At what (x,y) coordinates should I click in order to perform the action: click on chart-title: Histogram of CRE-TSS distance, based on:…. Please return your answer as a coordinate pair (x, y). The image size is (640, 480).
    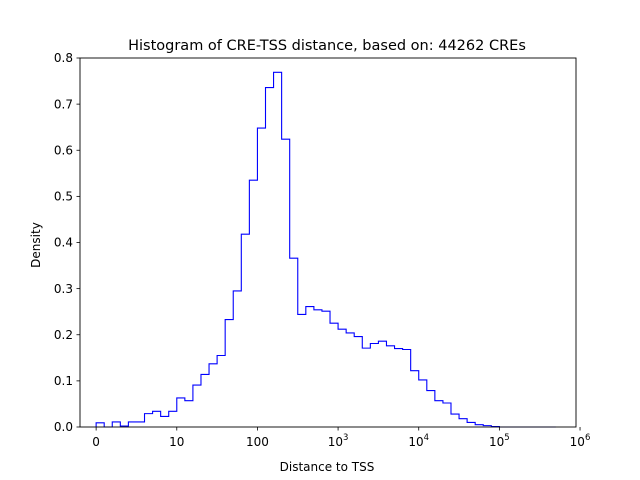
    Looking at the image, I should click on (327, 46).